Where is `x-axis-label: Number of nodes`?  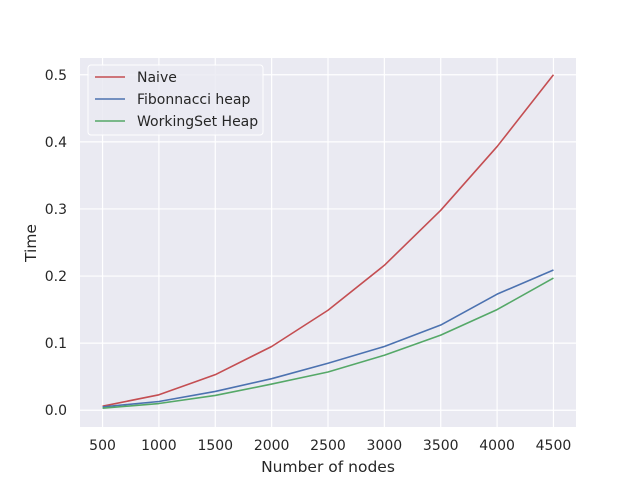
x-axis-label: Number of nodes is located at coordinates (328, 467).